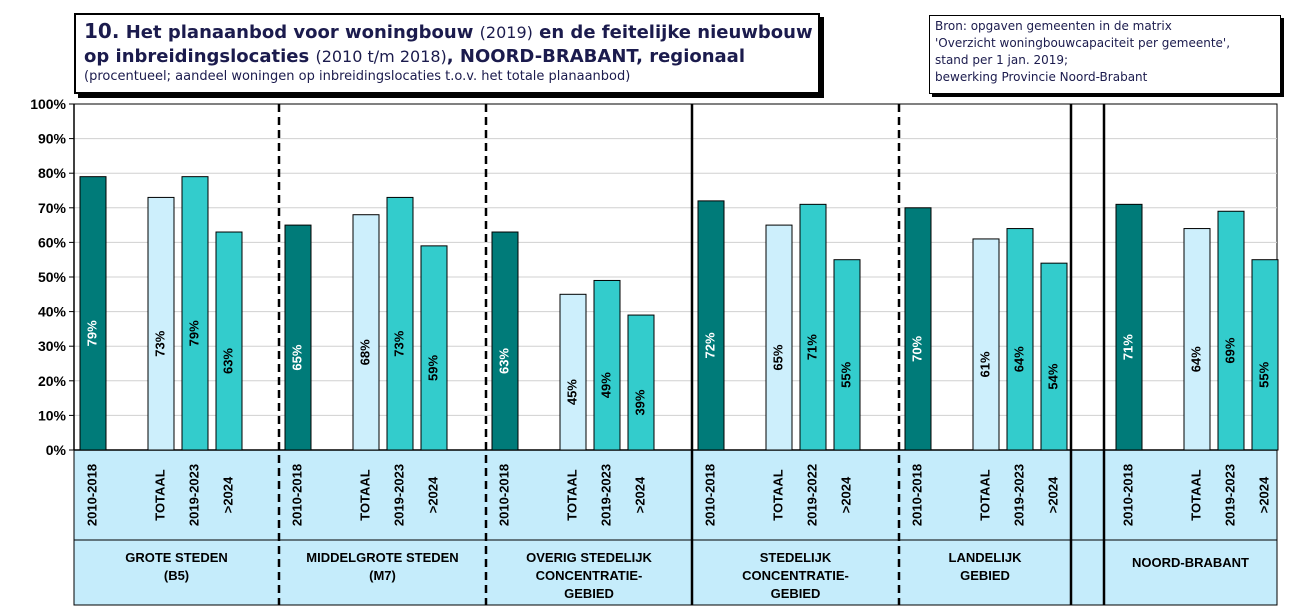  What do you see at coordinates (432, 367) in the screenshot?
I see `bar-value-label: 59%` at bounding box center [432, 367].